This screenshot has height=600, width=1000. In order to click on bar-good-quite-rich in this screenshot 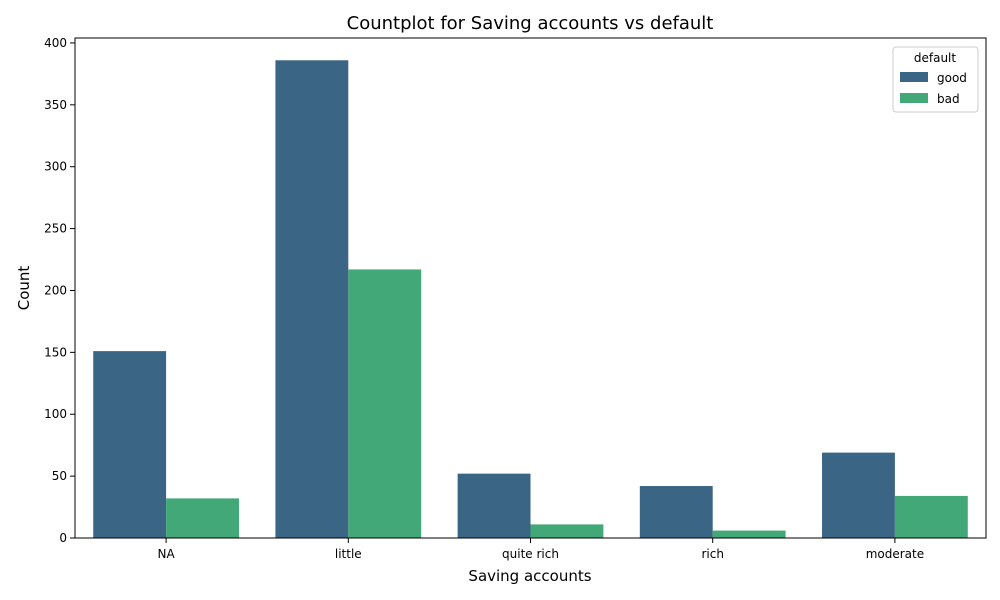, I will do `click(494, 505)`.